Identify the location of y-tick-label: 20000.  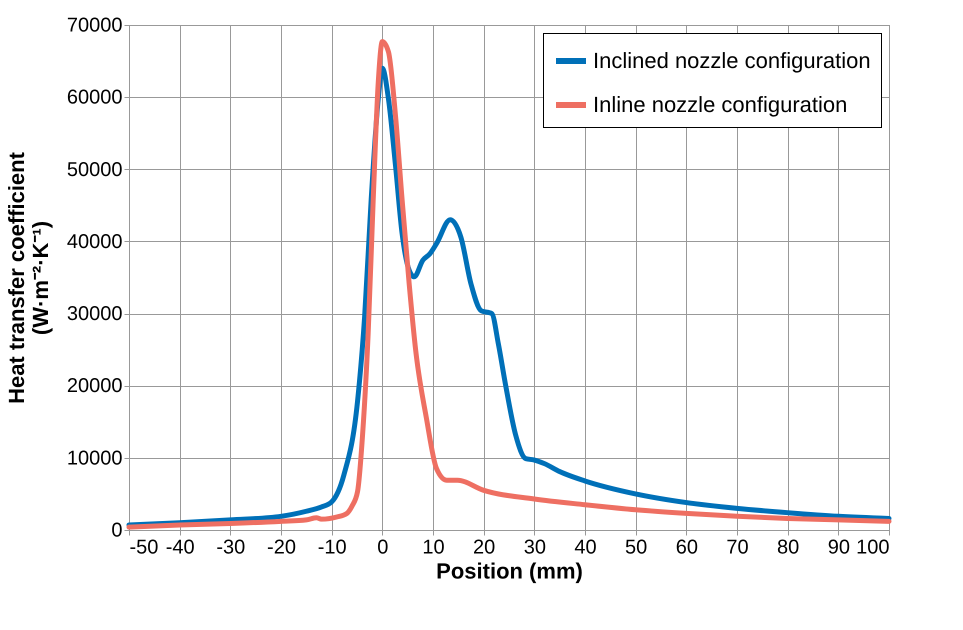
(94, 386).